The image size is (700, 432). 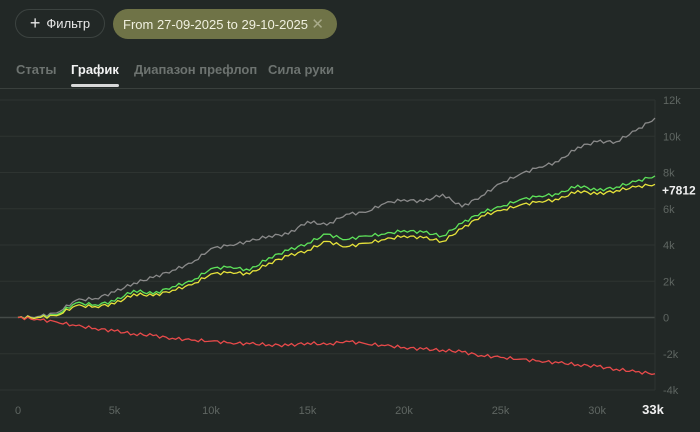 I want to click on end-value-label: +7812, so click(x=679, y=191).